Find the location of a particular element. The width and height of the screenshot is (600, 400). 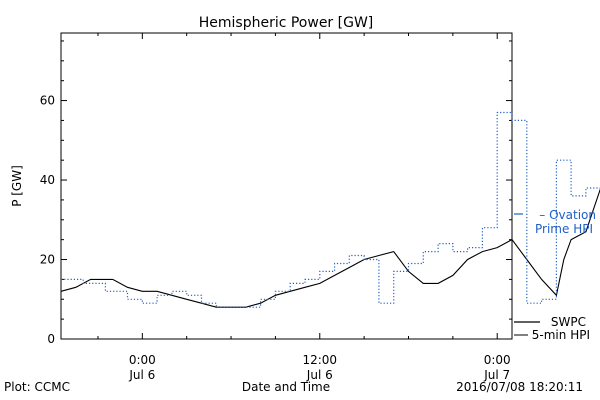

legend-ovation-label: – Ovation is located at coordinates (567, 215).